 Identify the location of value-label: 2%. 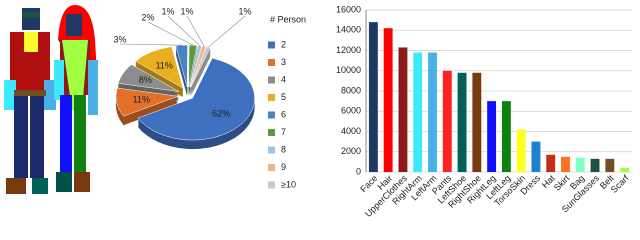
(147, 17).